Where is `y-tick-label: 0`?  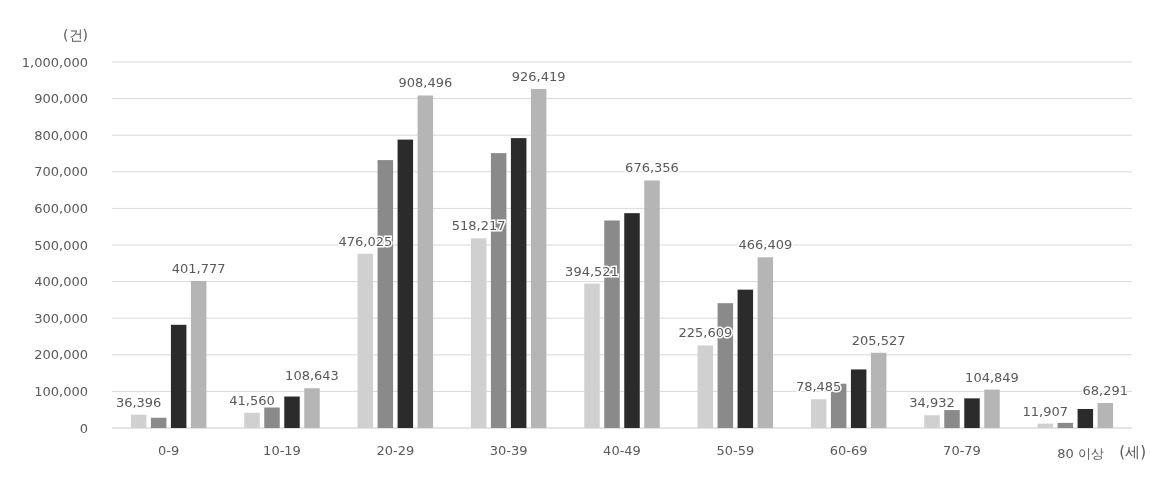 y-tick-label: 0 is located at coordinates (83, 428).